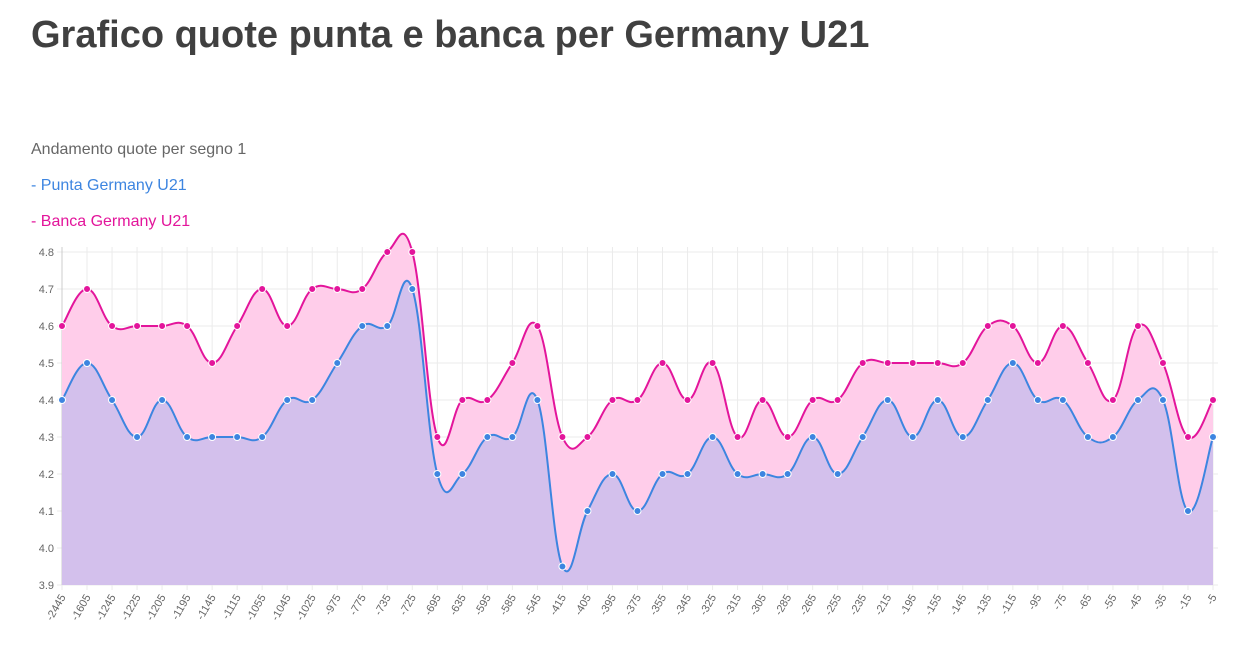  What do you see at coordinates (1135, 603) in the screenshot?
I see `x-tick-label: -45` at bounding box center [1135, 603].